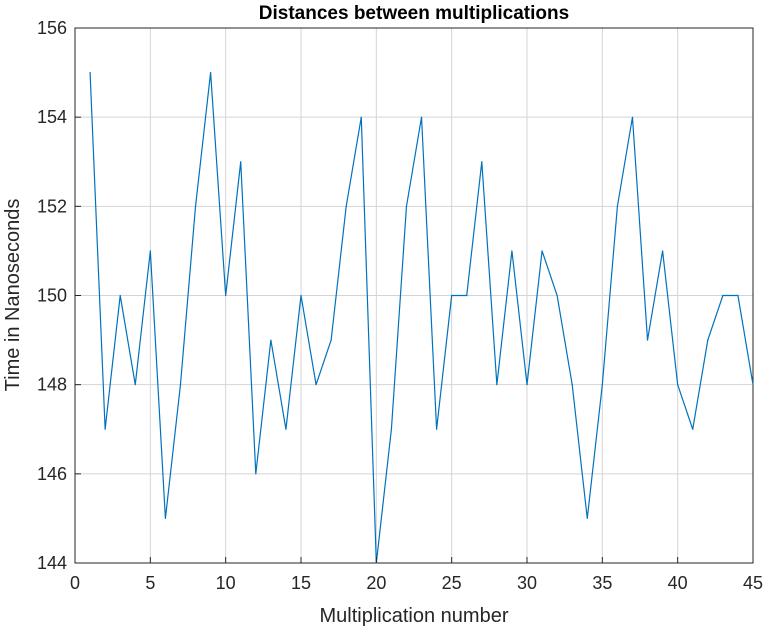 This screenshot has width=766, height=630. What do you see at coordinates (52, 296) in the screenshot?
I see `y-tick-label: 150` at bounding box center [52, 296].